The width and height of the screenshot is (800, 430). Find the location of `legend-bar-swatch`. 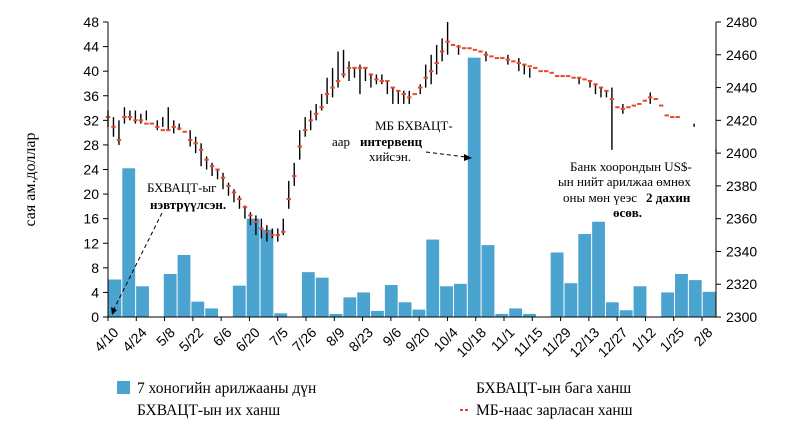

legend-bar-swatch is located at coordinates (123, 387).